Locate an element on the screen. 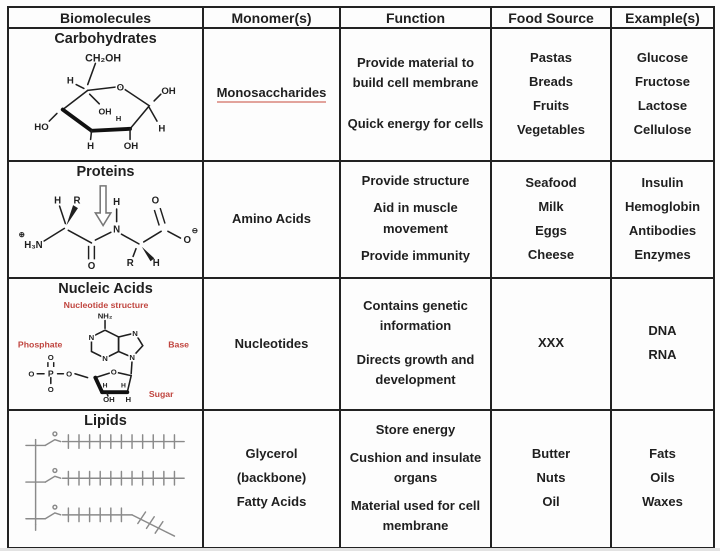 The width and height of the screenshot is (720, 551). text-line: Fatty Acids is located at coordinates (271, 501).